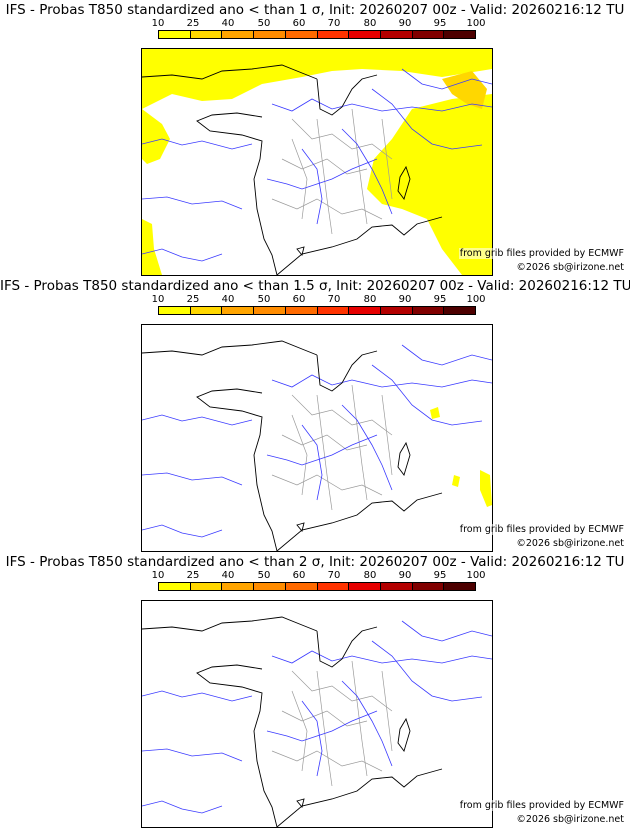 The height and width of the screenshot is (828, 630). I want to click on colorbar, so click(317, 34).